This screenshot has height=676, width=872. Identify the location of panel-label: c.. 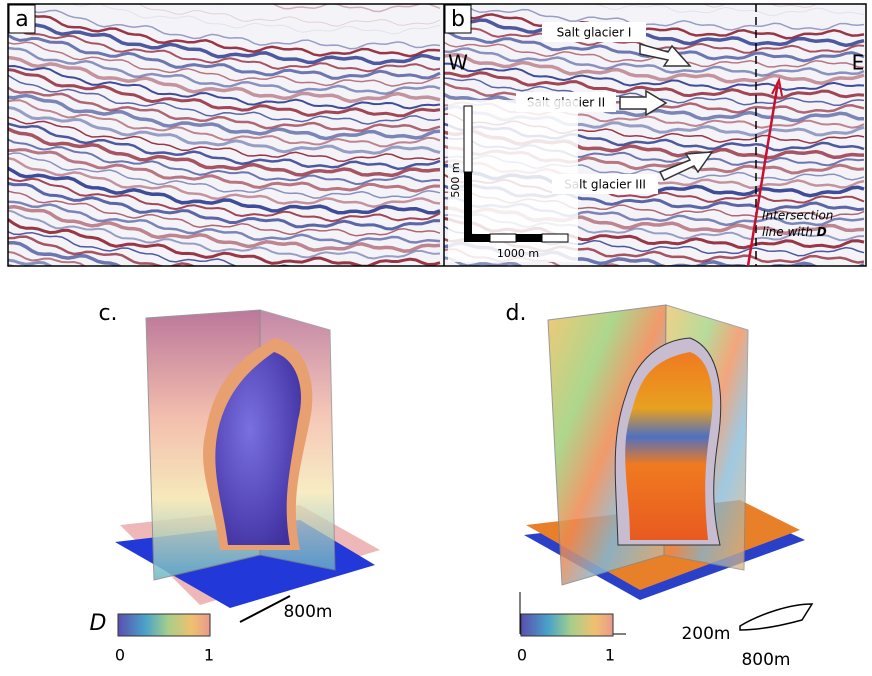
(107, 313).